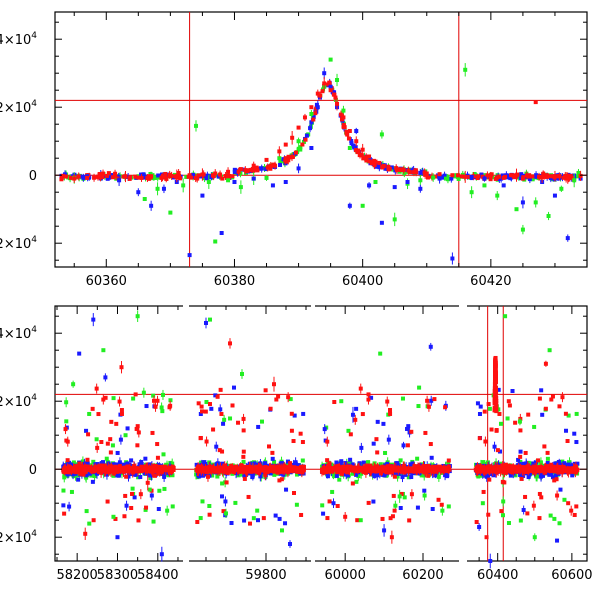 This screenshot has width=600, height=600. Describe the element at coordinates (74, 178) in the screenshot. I see `red-series-point` at that location.